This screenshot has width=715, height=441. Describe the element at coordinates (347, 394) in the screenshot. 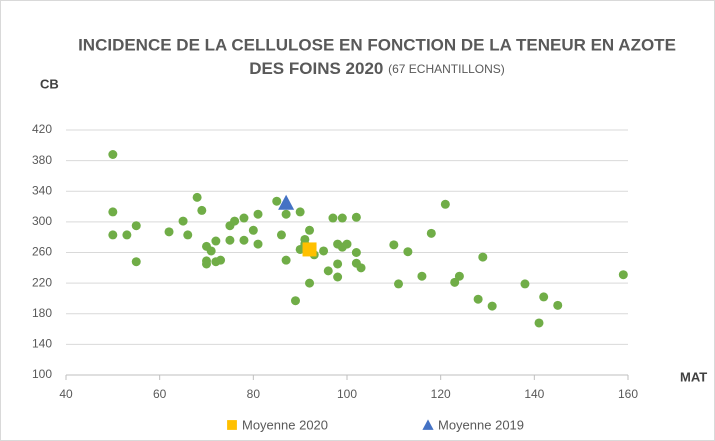

I see `x-tick-label: 100` at that location.